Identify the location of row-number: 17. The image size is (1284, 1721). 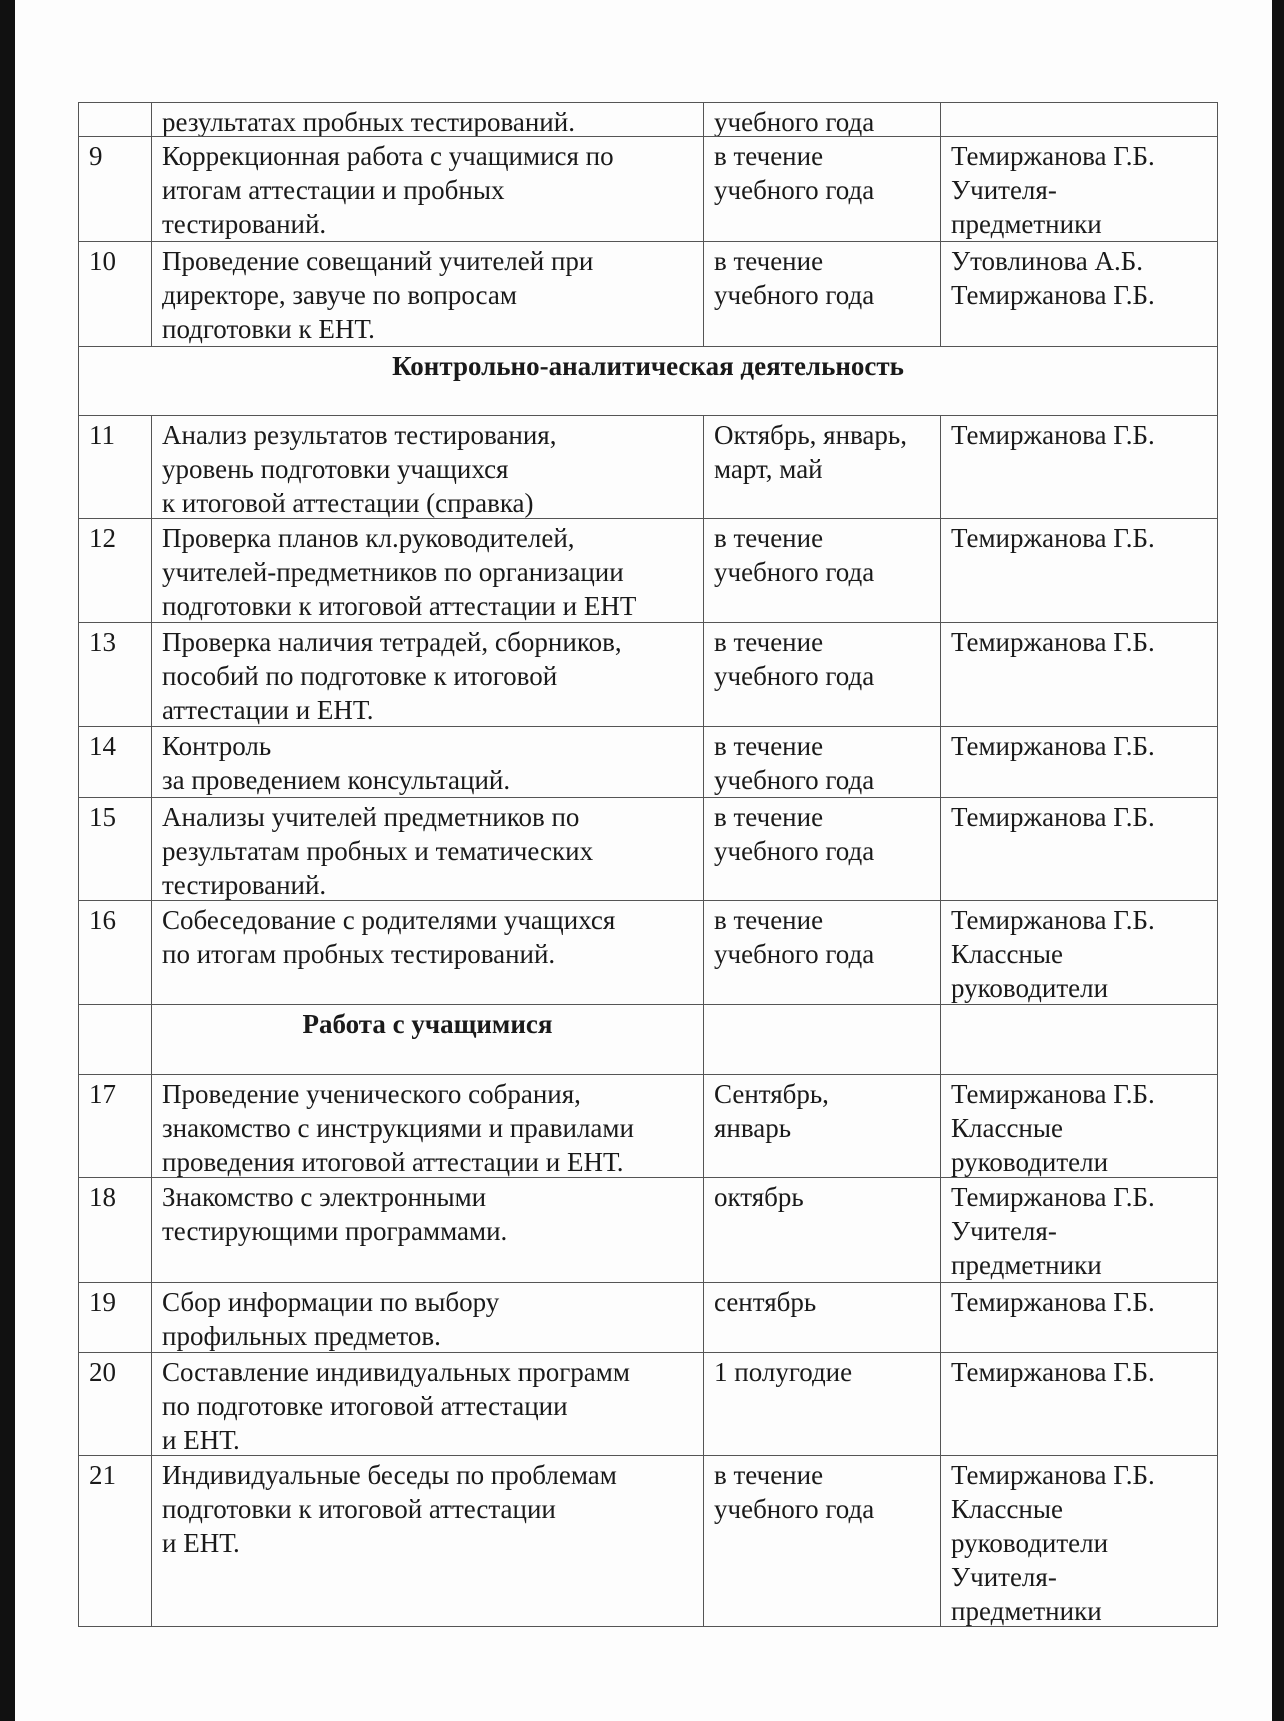
(114, 1126).